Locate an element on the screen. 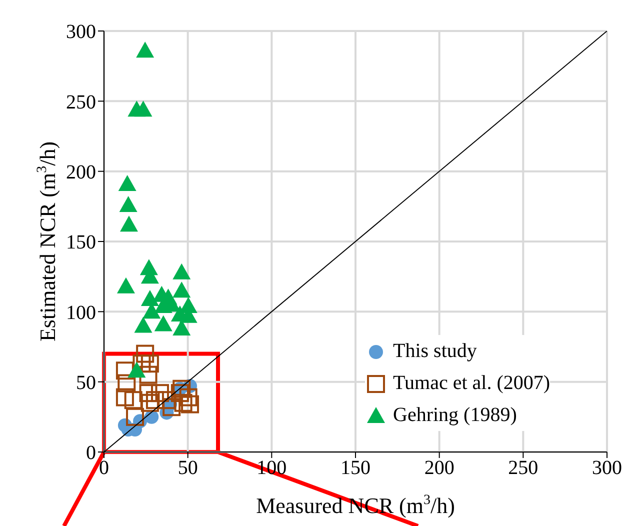 This screenshot has height=526, width=633. y-tick-label: 0 is located at coordinates (91, 453).